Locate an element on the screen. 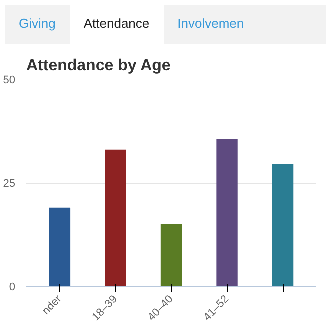  y-tick-label: 50 is located at coordinates (9, 80).